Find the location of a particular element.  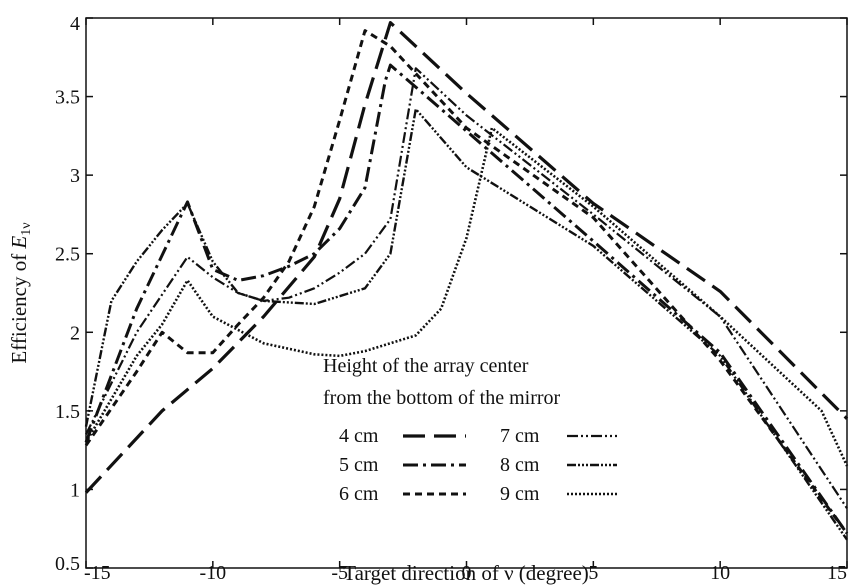

legend-label: 7 cm is located at coordinates (520, 436).